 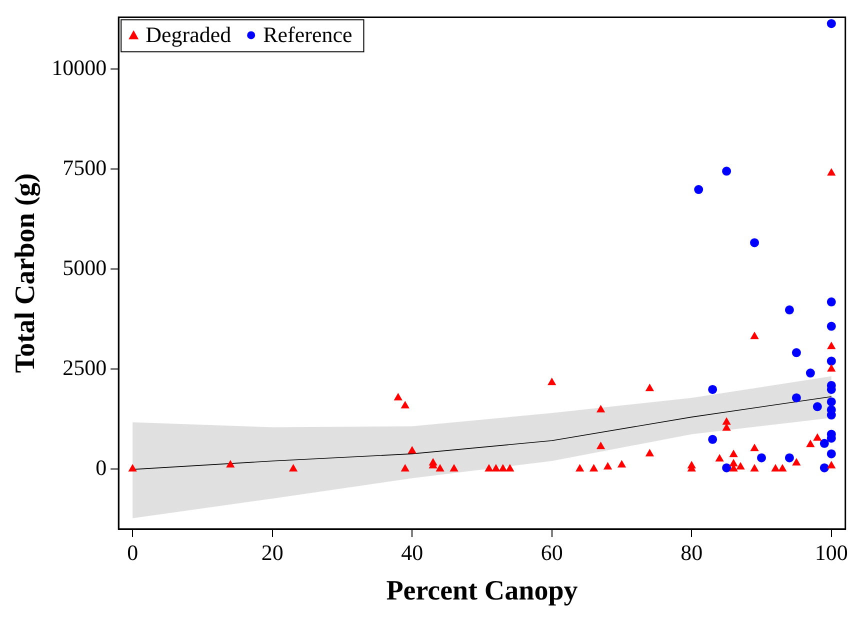 What do you see at coordinates (84, 167) in the screenshot?
I see `y-tick-label: 7500` at bounding box center [84, 167].